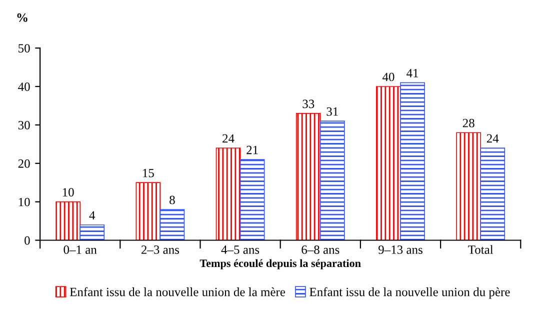 The width and height of the screenshot is (534, 310). I want to click on data-label: 4, so click(92, 215).